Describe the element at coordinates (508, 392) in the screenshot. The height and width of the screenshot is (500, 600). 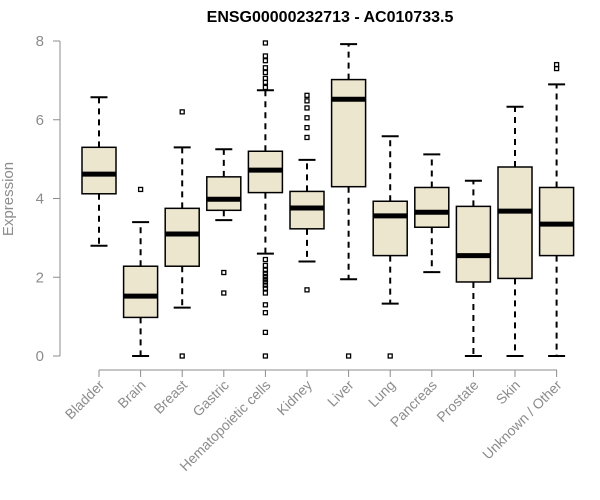
I see `x-tick-label: Skin` at that location.